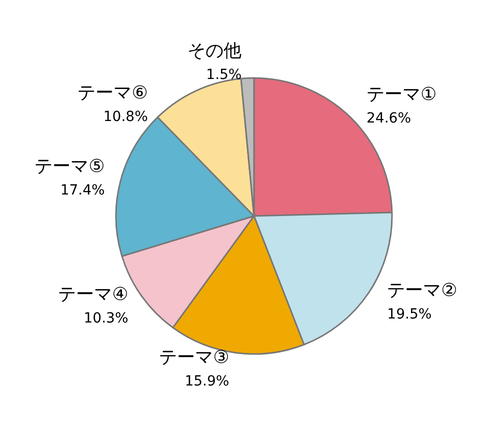 This screenshot has width=478, height=429. Describe the element at coordinates (106, 318) in the screenshot. I see `data-label: 10.3%` at that location.